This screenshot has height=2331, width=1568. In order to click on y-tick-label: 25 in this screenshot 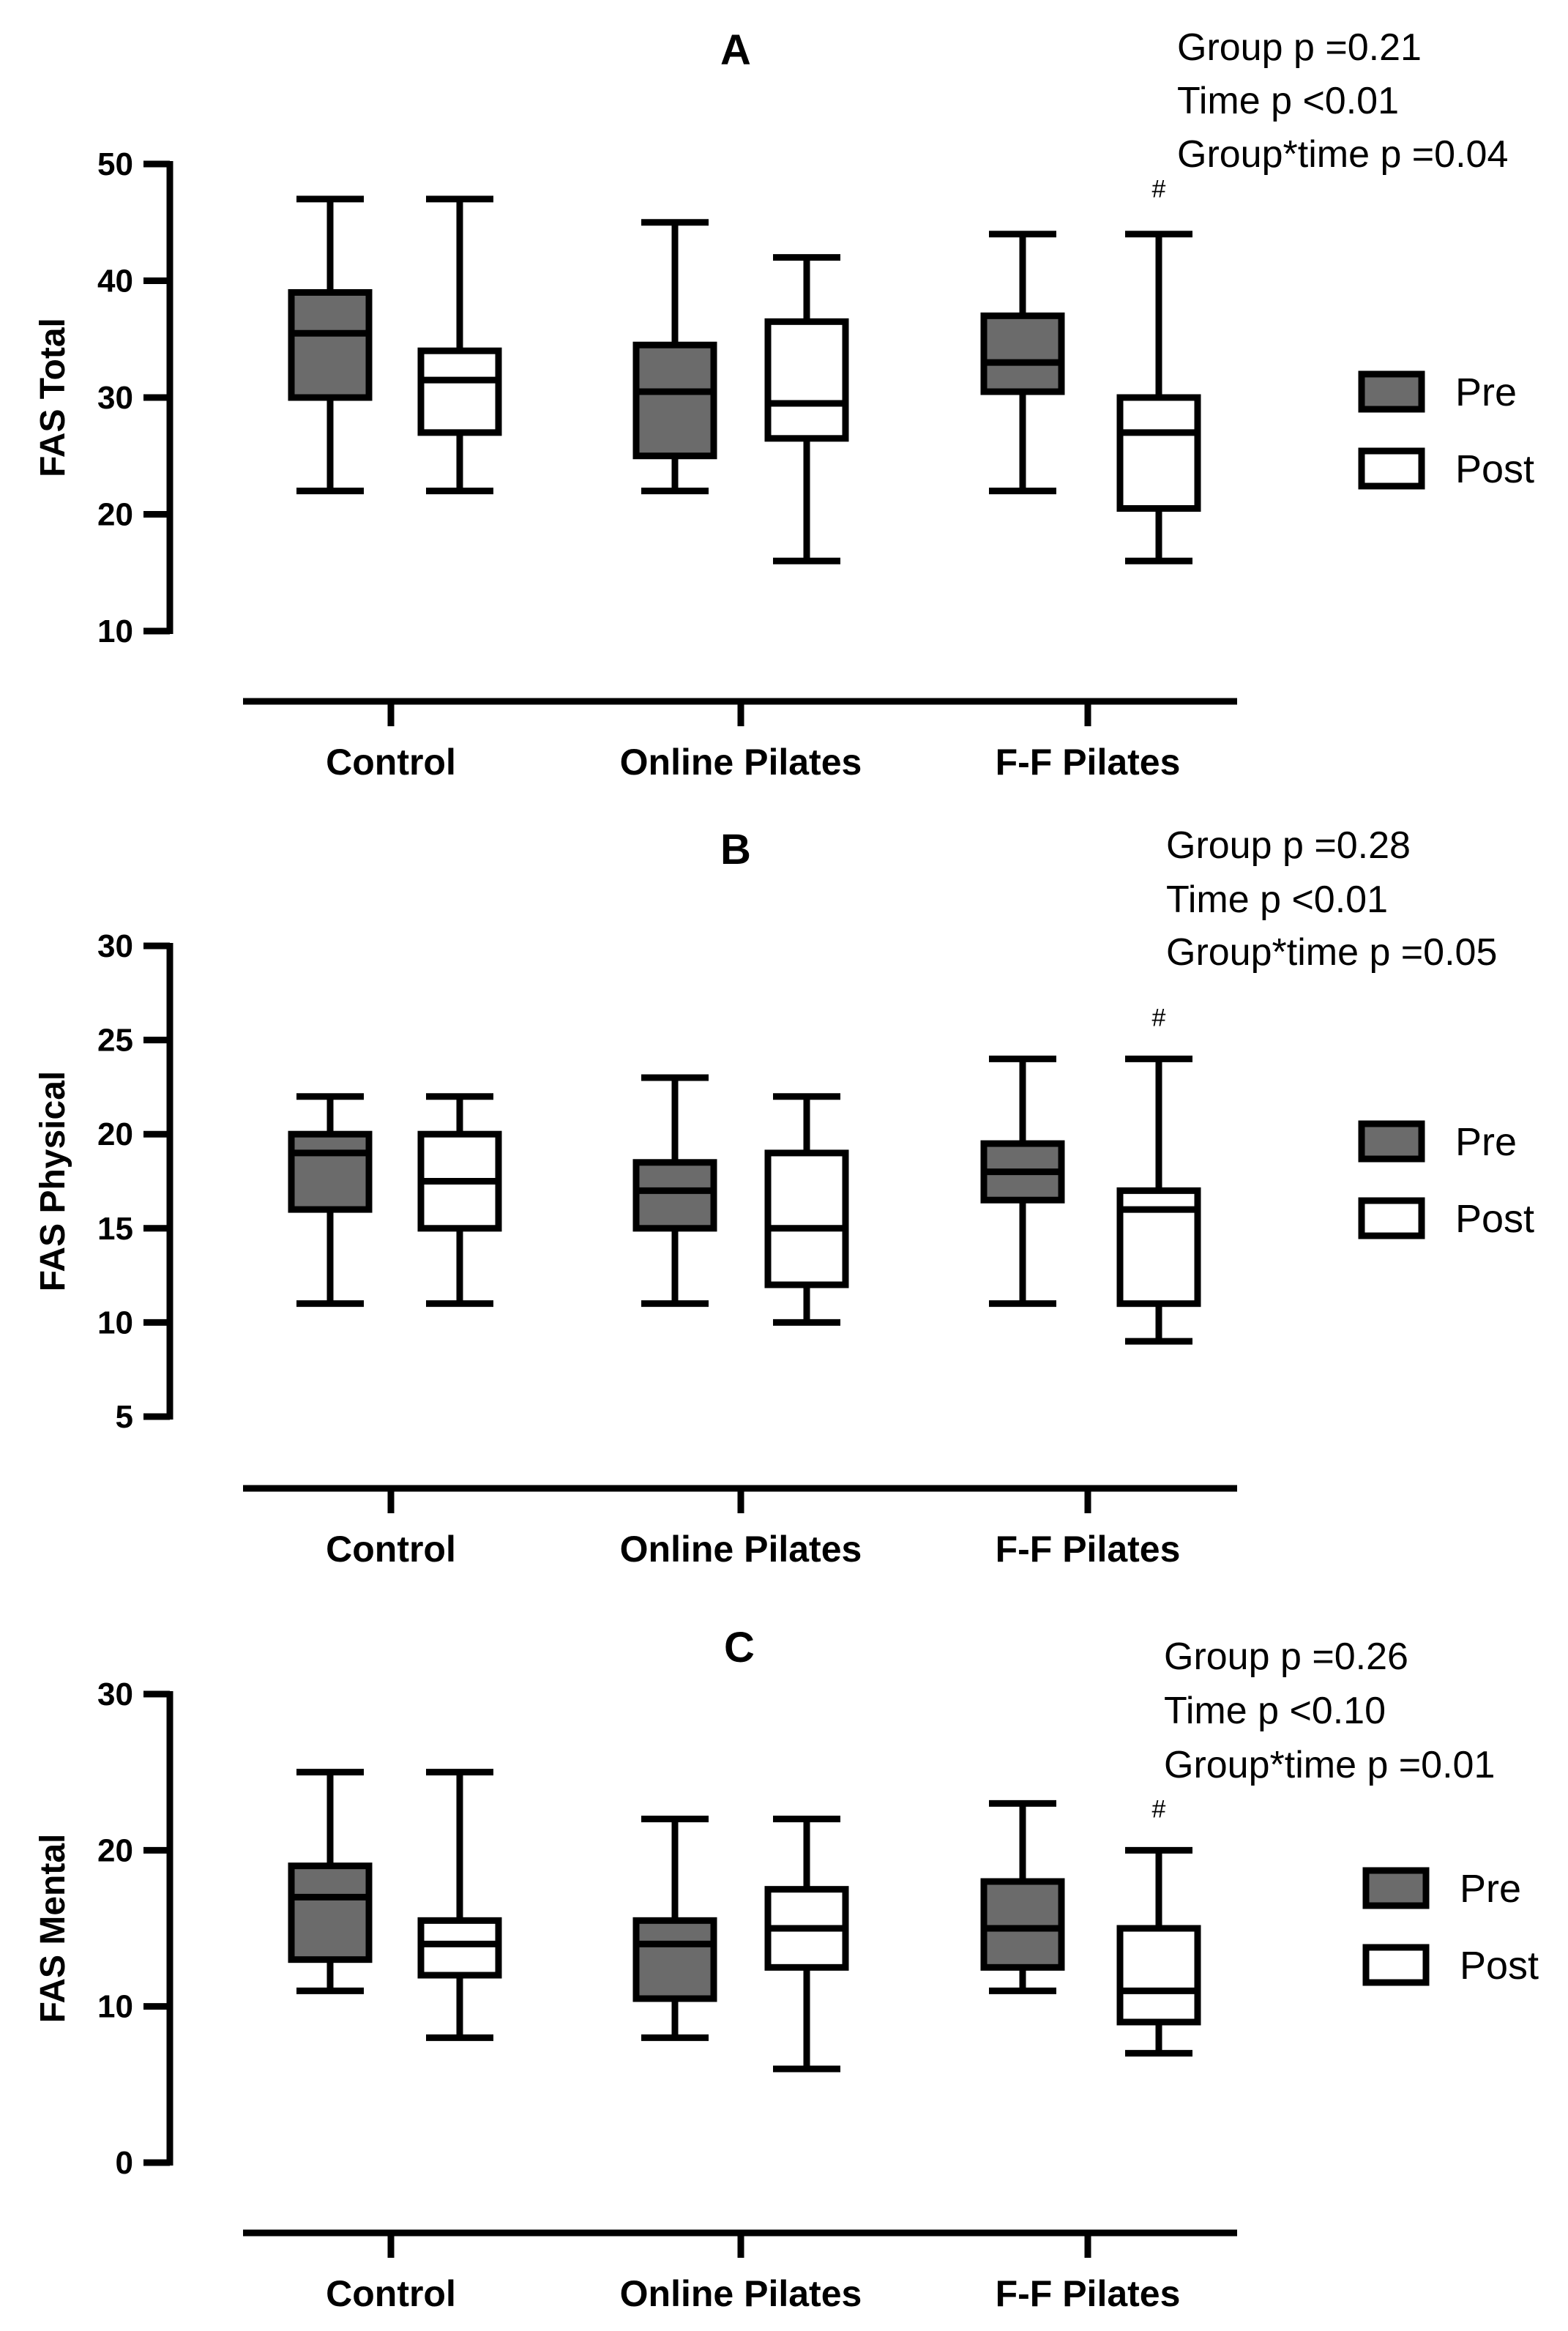, I will do `click(115, 1041)`.